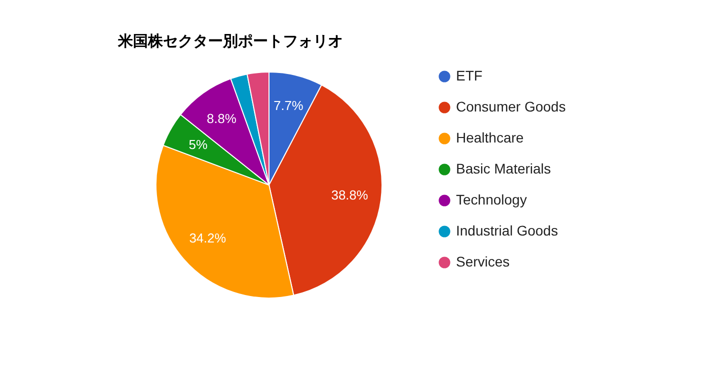 Image resolution: width=717 pixels, height=368 pixels. Describe the element at coordinates (491, 200) in the screenshot. I see `legend-label: Technology` at that location.